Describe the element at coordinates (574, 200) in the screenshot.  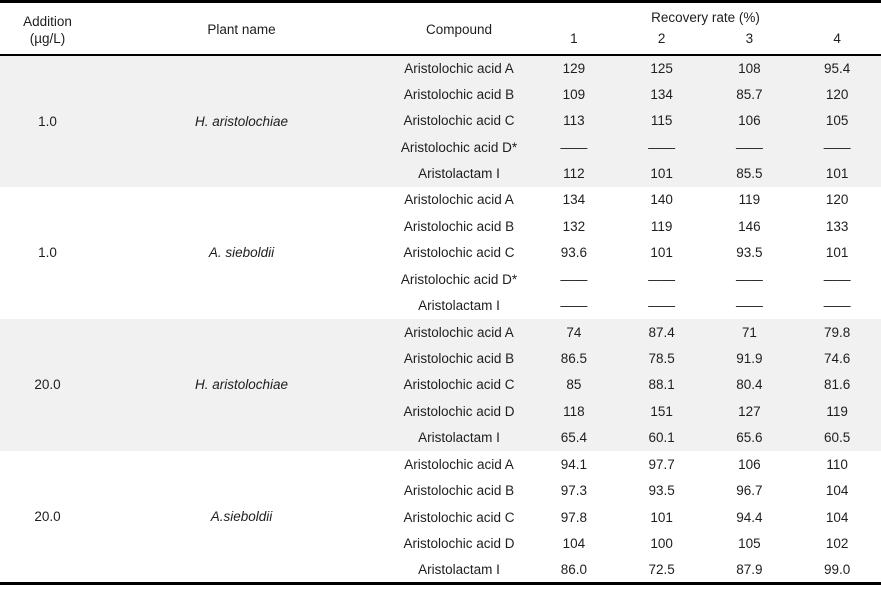
I see `recovery-value-cell-1: 134` at that location.